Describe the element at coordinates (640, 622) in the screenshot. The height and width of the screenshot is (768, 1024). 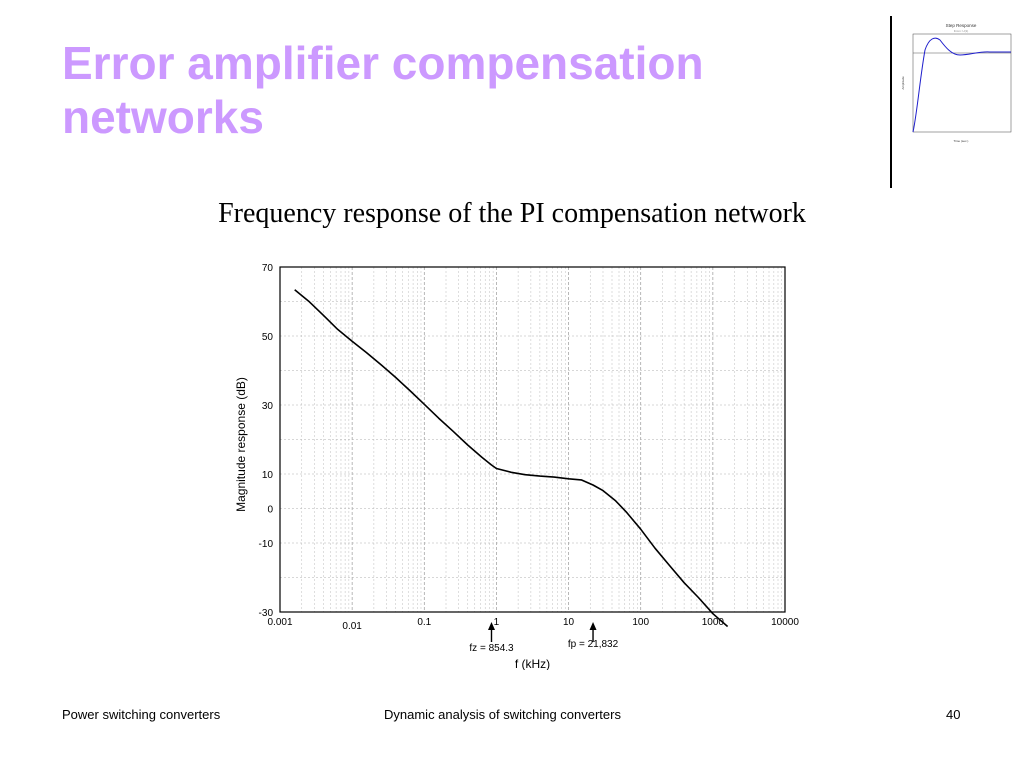
I see `x-tick-label: 100` at that location.